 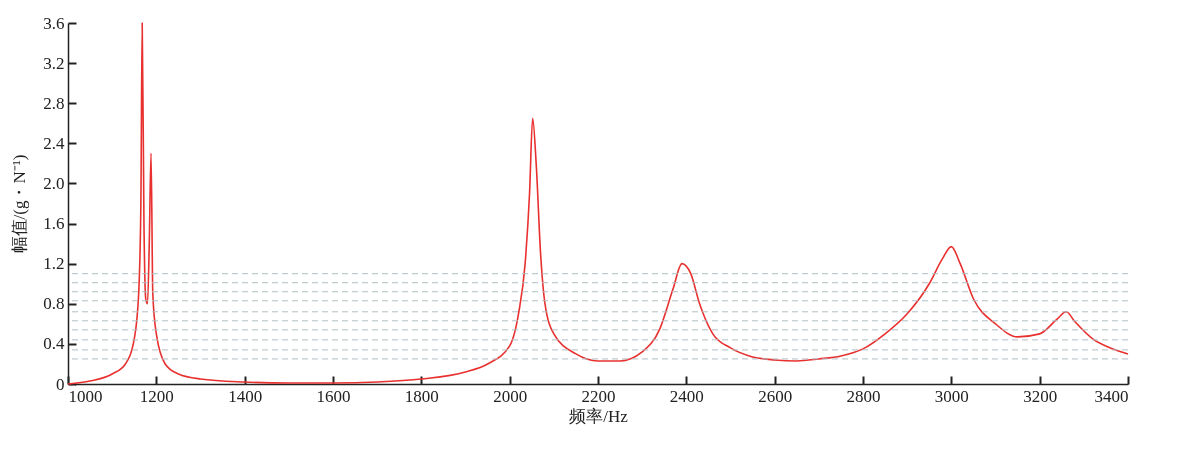 What do you see at coordinates (54, 143) in the screenshot?
I see `y-tick-label: 2.4` at bounding box center [54, 143].